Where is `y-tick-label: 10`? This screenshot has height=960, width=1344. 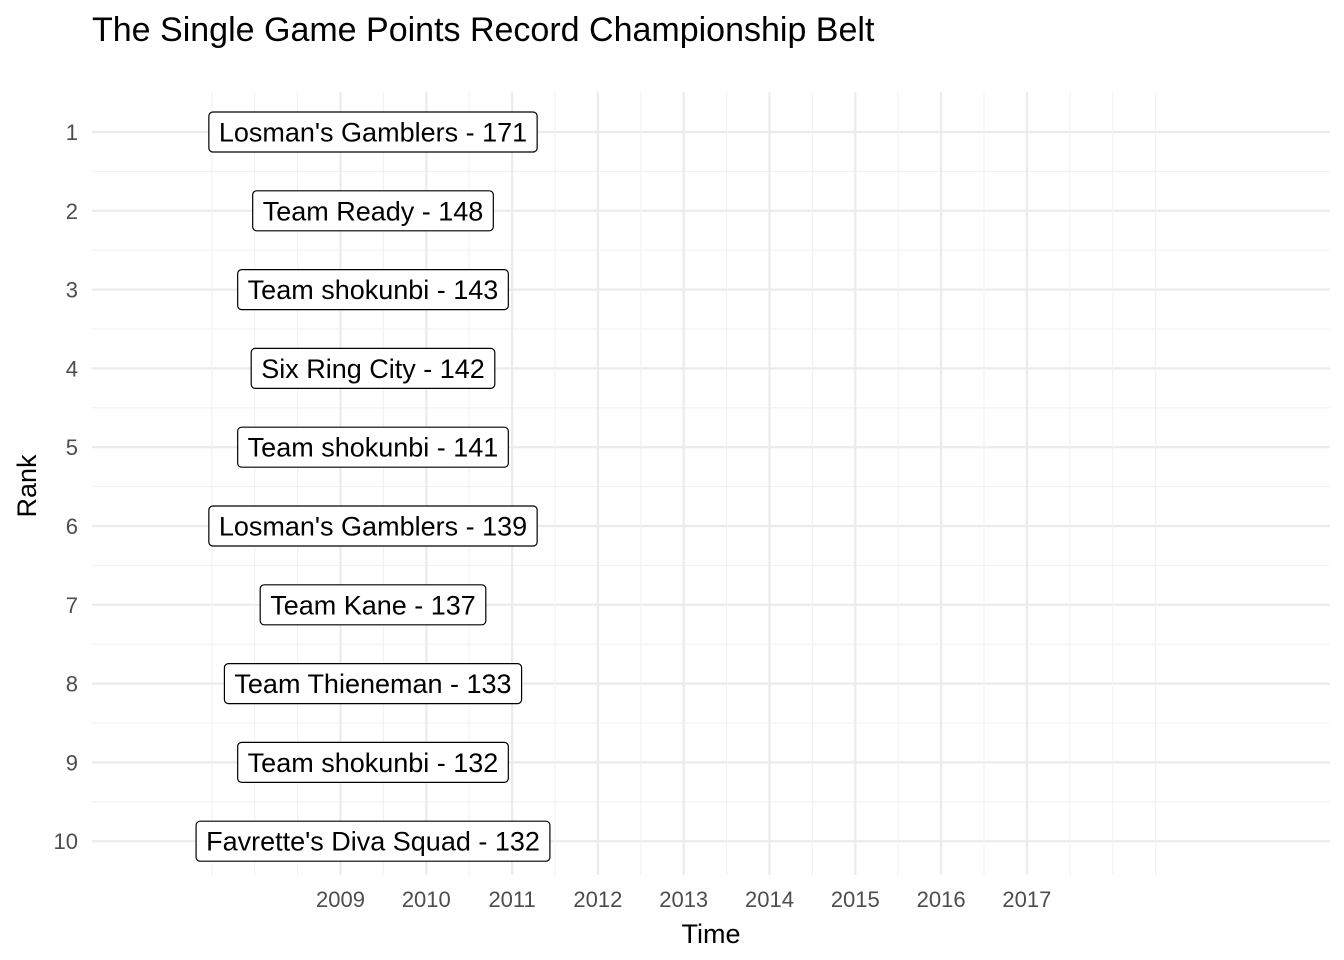
y-tick-label: 10 is located at coordinates (66, 841).